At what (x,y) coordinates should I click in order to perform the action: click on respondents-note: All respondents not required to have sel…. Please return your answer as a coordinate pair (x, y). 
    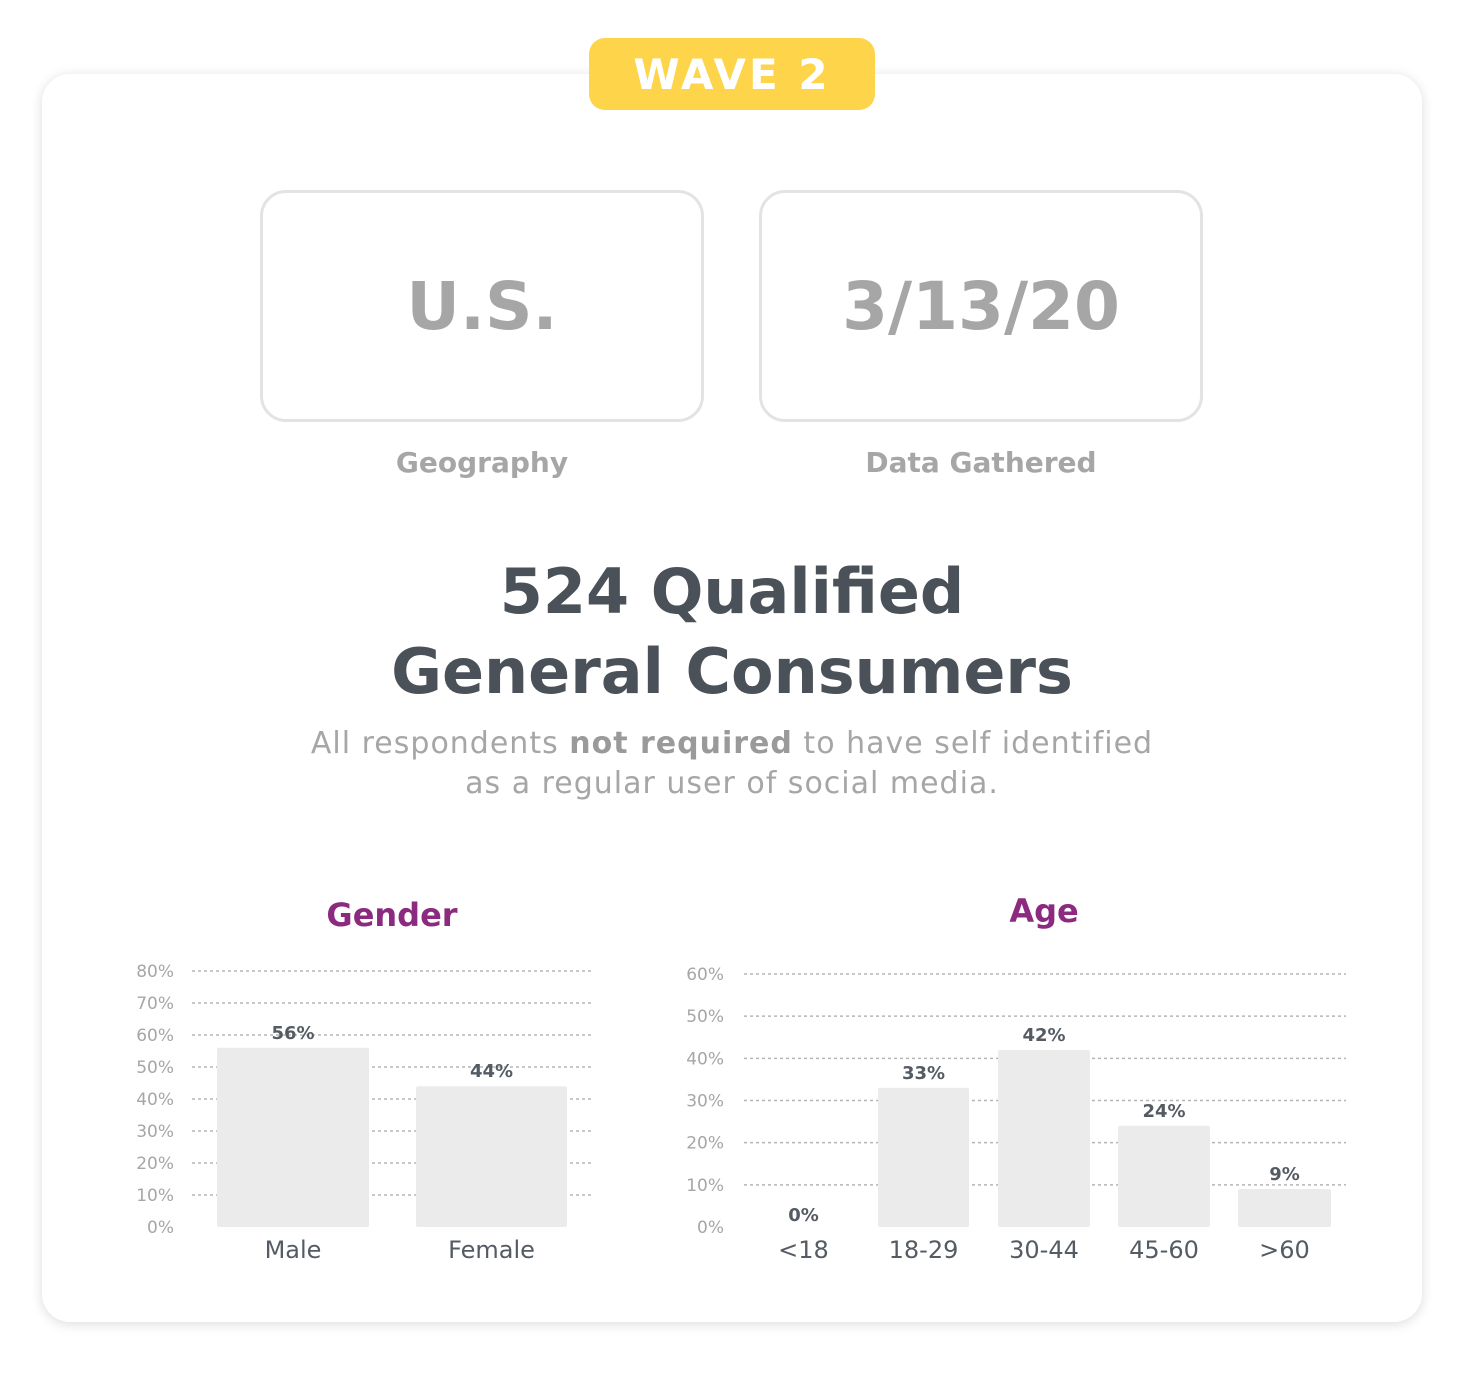
    Looking at the image, I should click on (732, 764).